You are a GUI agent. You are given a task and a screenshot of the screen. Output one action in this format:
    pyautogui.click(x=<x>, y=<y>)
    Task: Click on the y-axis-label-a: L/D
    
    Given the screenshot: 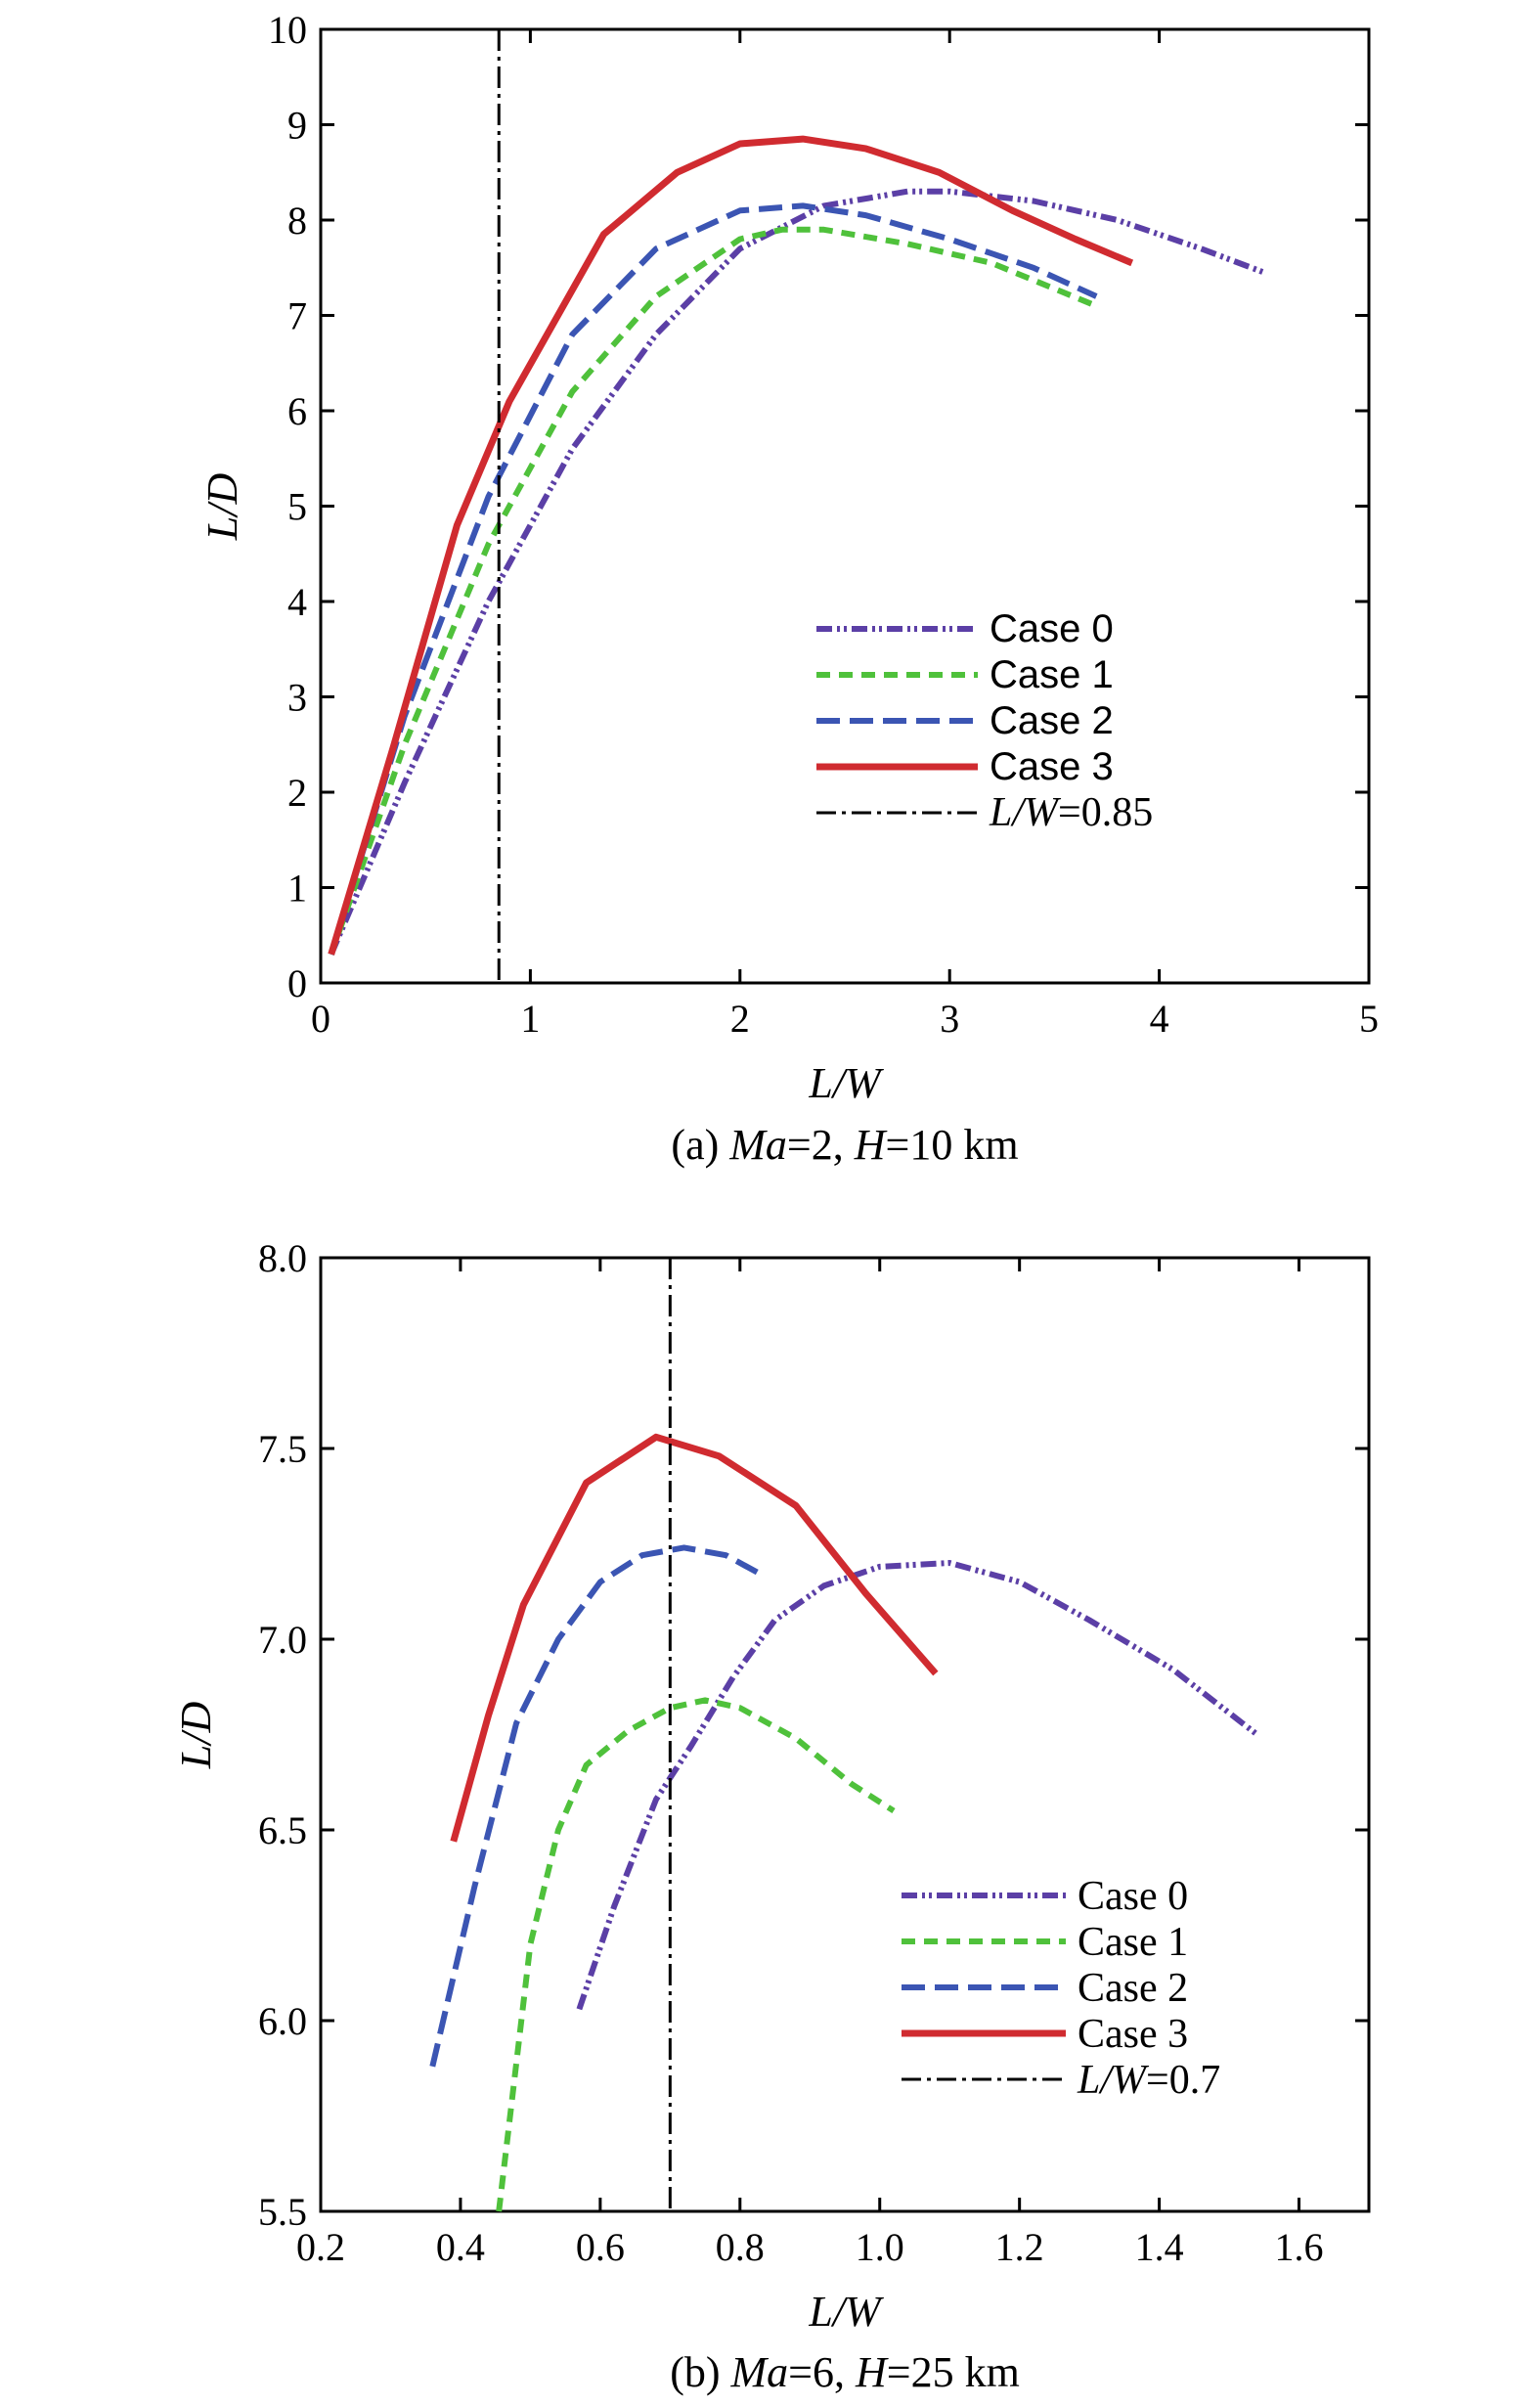 What is the action you would take?
    pyautogui.click(x=222, y=507)
    